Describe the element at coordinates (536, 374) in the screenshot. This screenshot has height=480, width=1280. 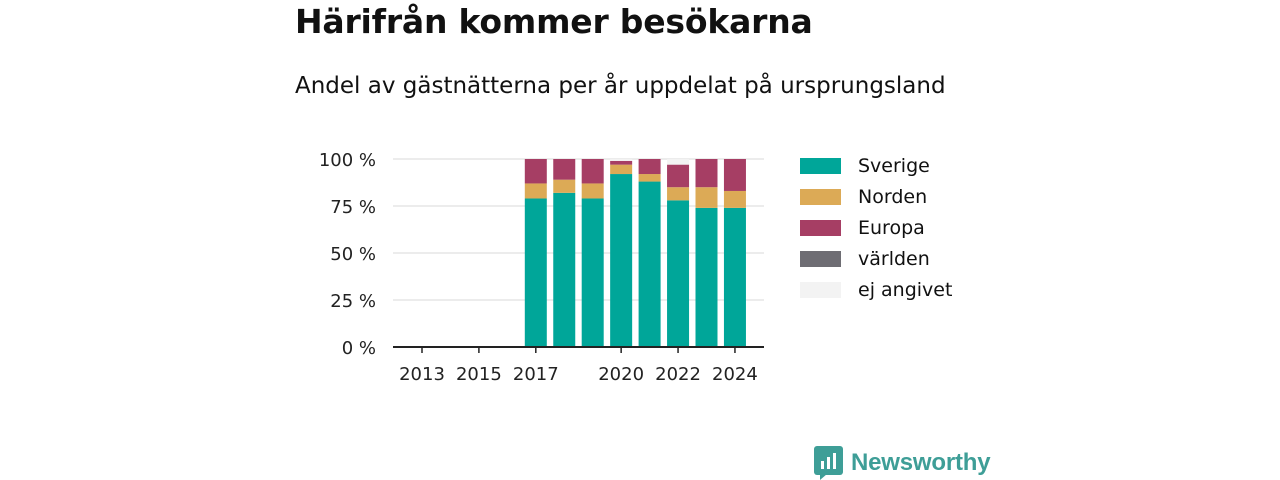
I see `x-tick-label: 2017` at that location.